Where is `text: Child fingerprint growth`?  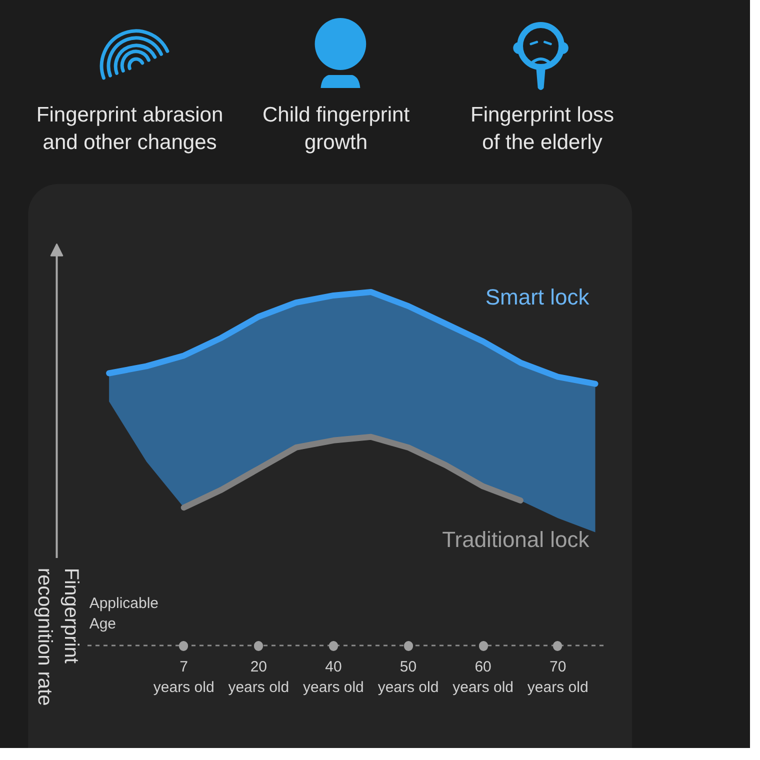 text: Child fingerprint growth is located at coordinates (336, 128).